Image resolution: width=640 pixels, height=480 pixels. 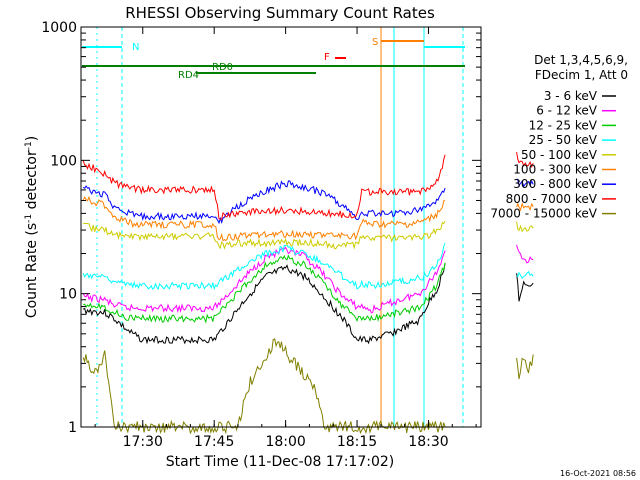 What do you see at coordinates (581, 75) in the screenshot?
I see `legend-header-line-2: FDecim 1, Att 0` at bounding box center [581, 75].